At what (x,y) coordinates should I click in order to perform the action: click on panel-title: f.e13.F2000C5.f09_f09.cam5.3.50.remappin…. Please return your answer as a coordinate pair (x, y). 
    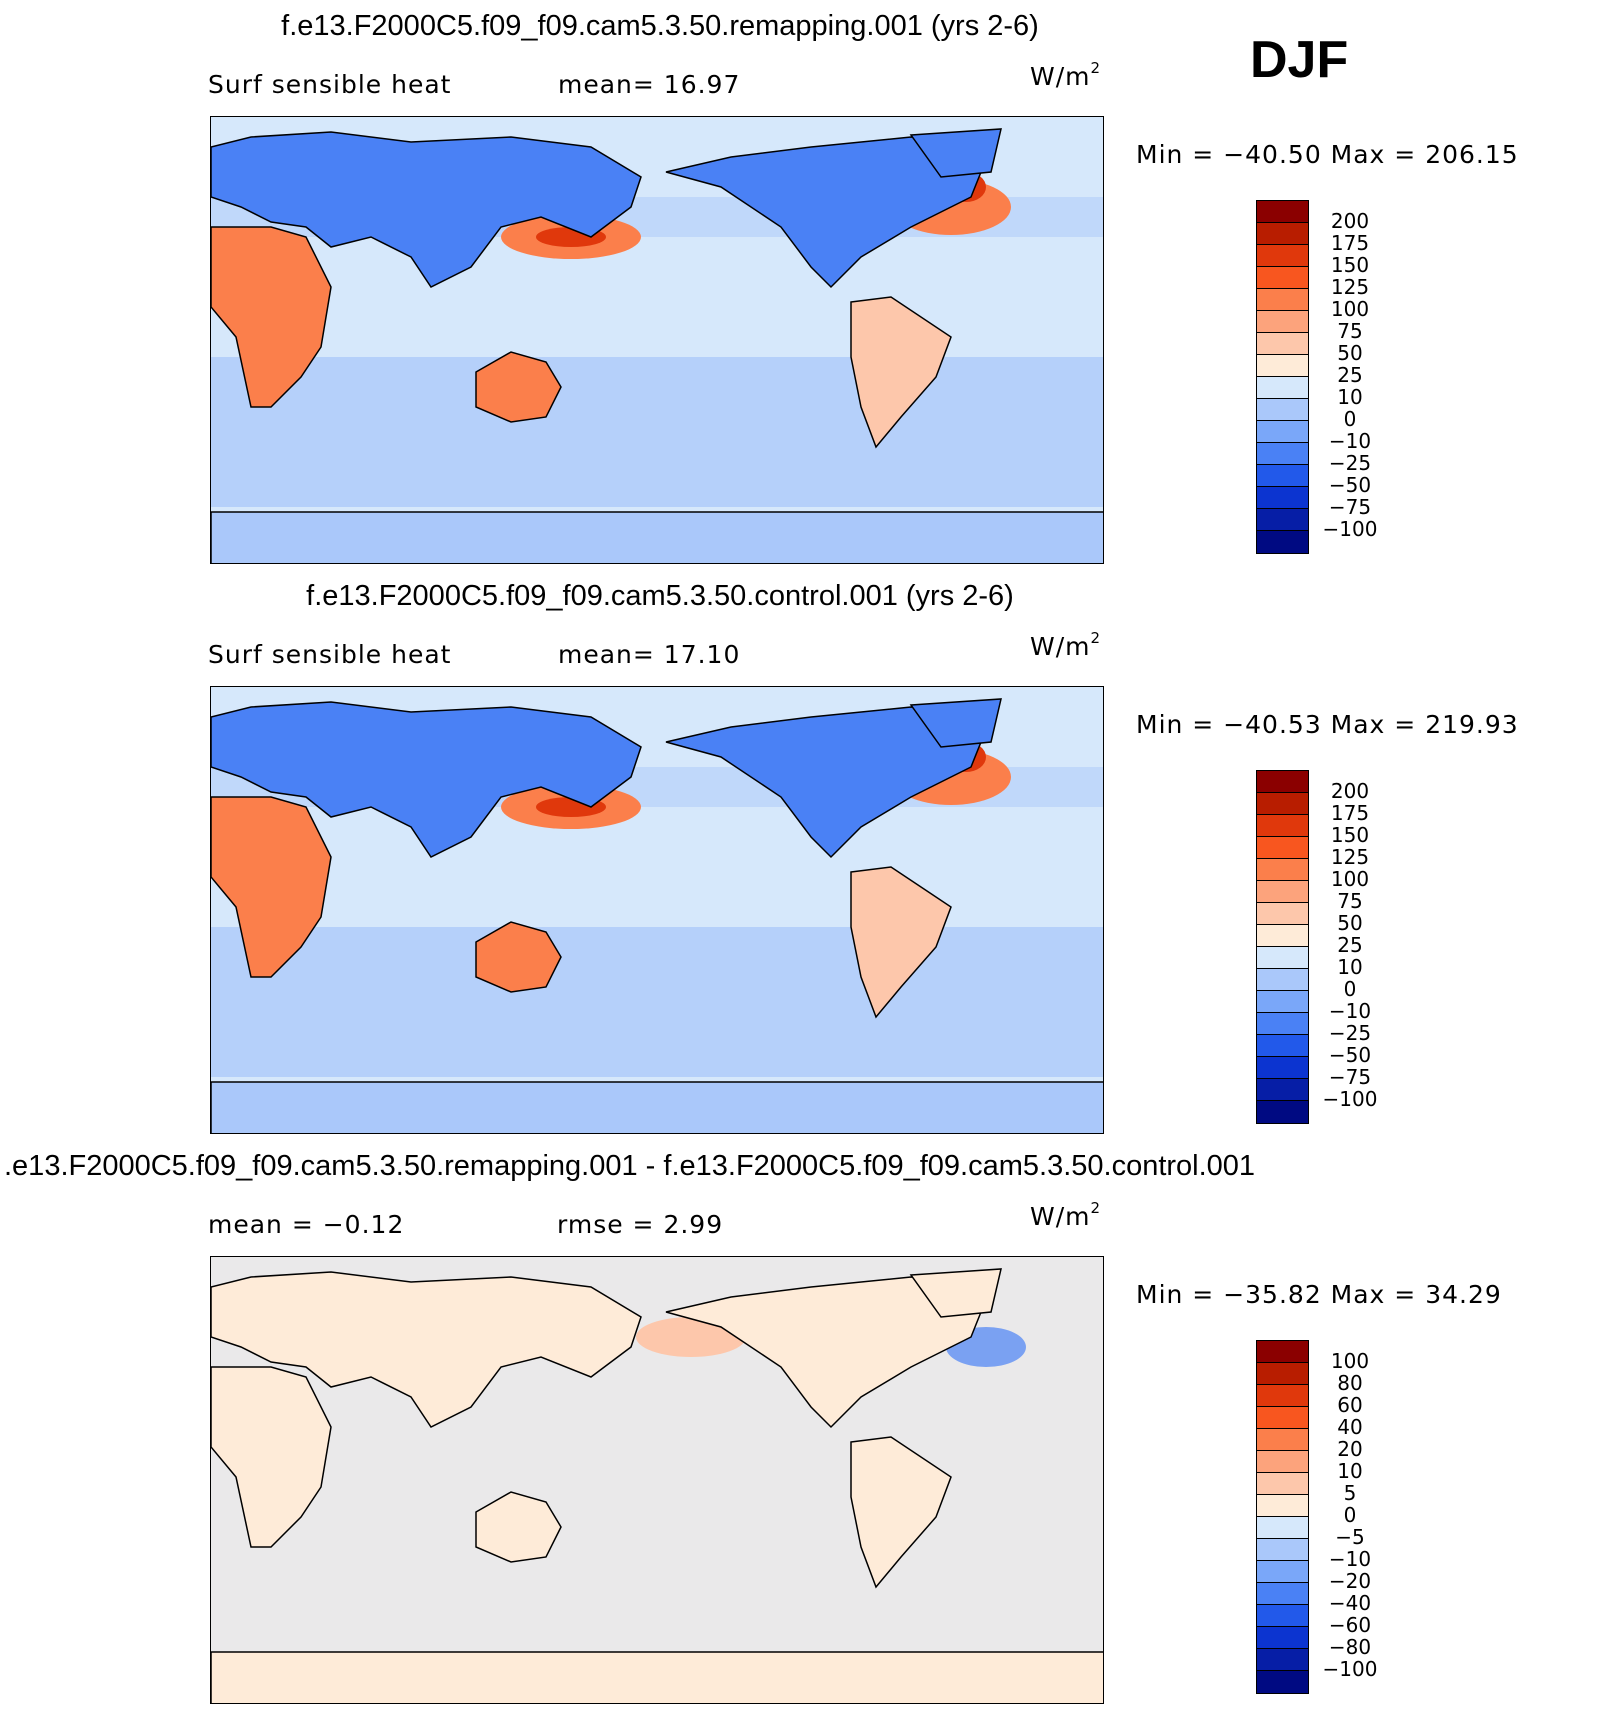
    Looking at the image, I should click on (660, 26).